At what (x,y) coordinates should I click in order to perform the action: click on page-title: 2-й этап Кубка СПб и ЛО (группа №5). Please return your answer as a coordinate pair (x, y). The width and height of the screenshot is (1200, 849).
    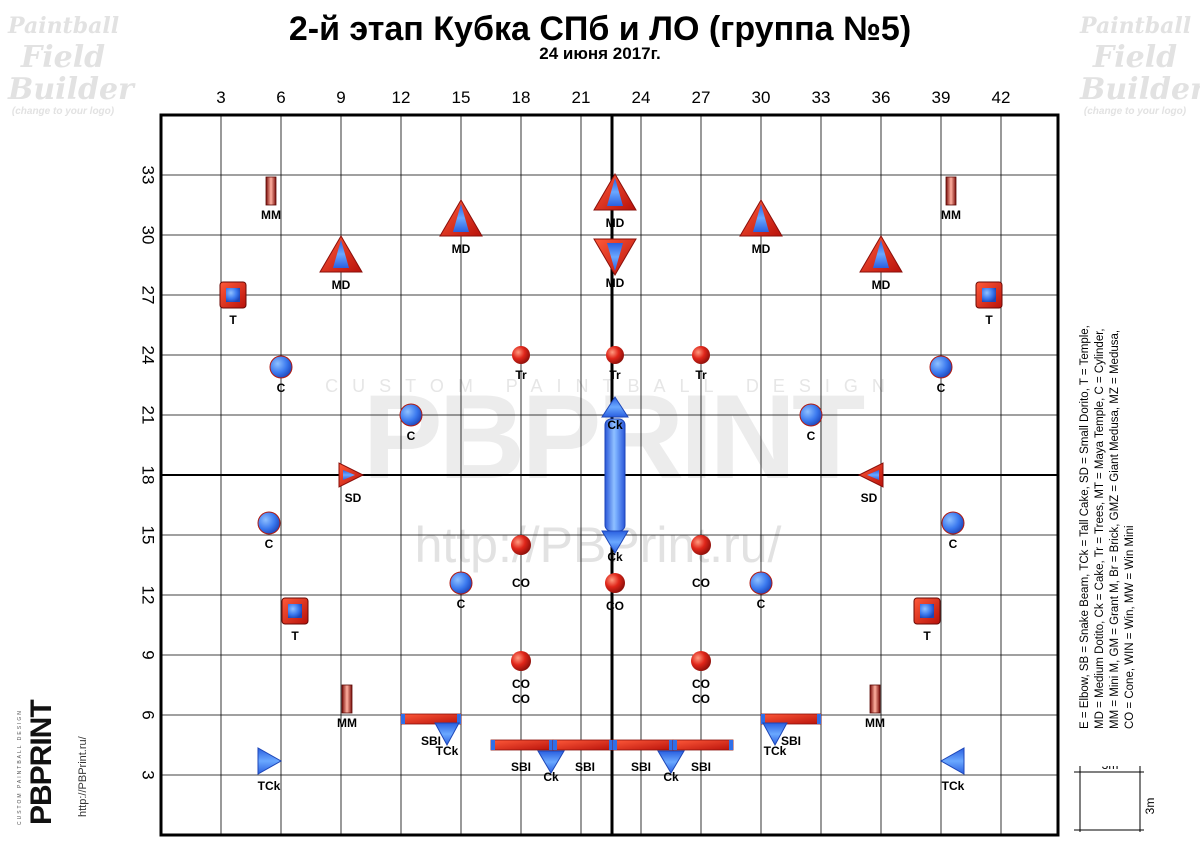
    Looking at the image, I should click on (600, 29).